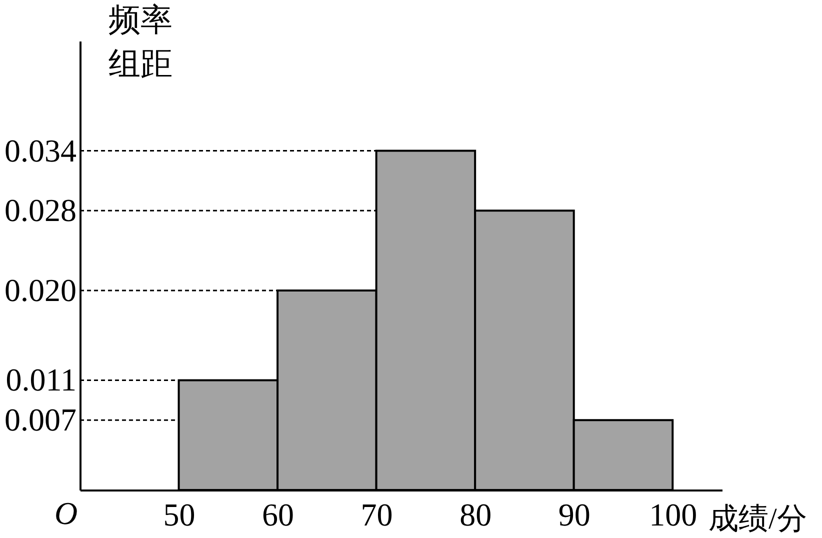 The width and height of the screenshot is (822, 538). Describe the element at coordinates (41, 380) in the screenshot. I see `y-tick-label: 0.011` at that location.